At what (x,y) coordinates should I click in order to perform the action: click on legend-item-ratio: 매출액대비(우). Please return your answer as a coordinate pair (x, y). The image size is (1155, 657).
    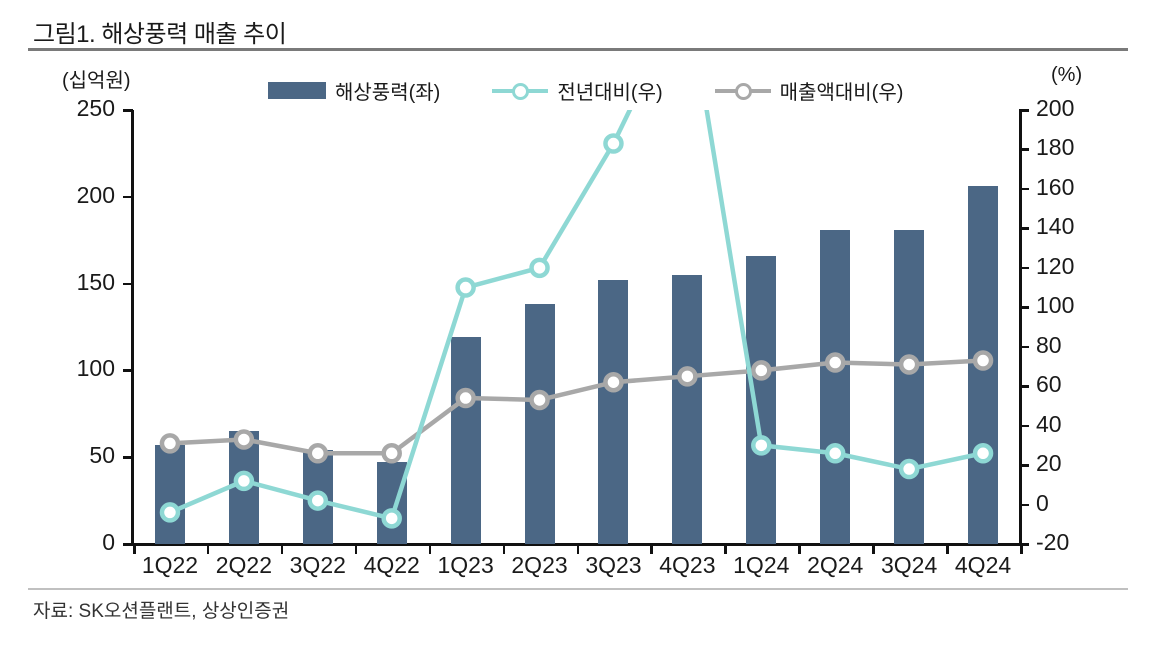
    Looking at the image, I should click on (835, 90).